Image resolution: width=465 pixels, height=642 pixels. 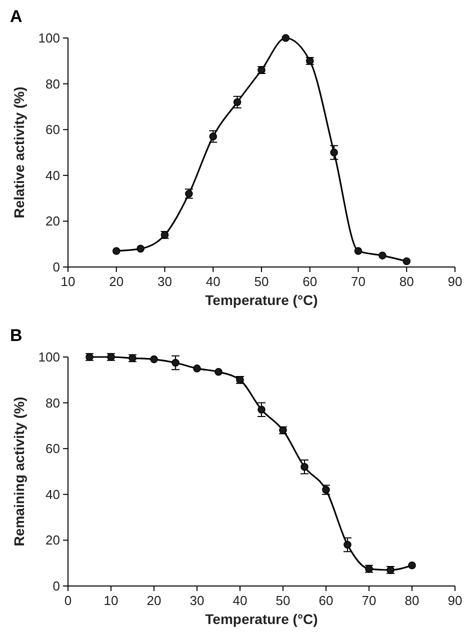 I want to click on y-axis-title: Remaining activity (%), so click(x=19, y=471).